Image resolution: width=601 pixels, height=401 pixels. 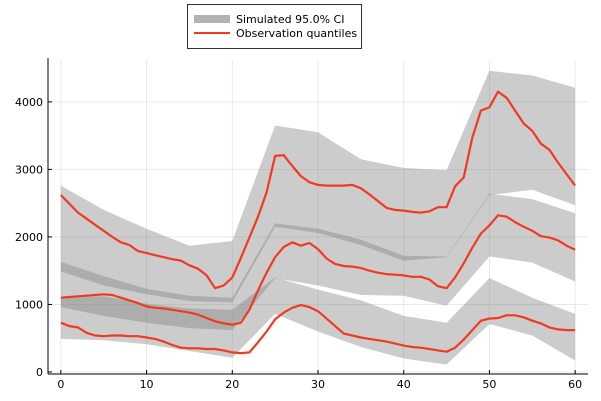 What do you see at coordinates (404, 384) in the screenshot?
I see `x-tick-label-40: 40` at bounding box center [404, 384].